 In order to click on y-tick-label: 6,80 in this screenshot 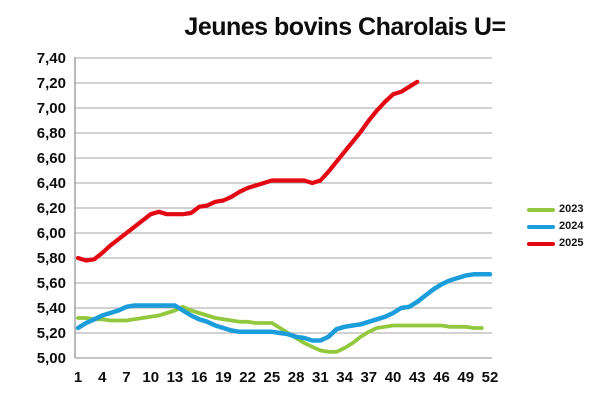, I will do `click(51, 133)`.